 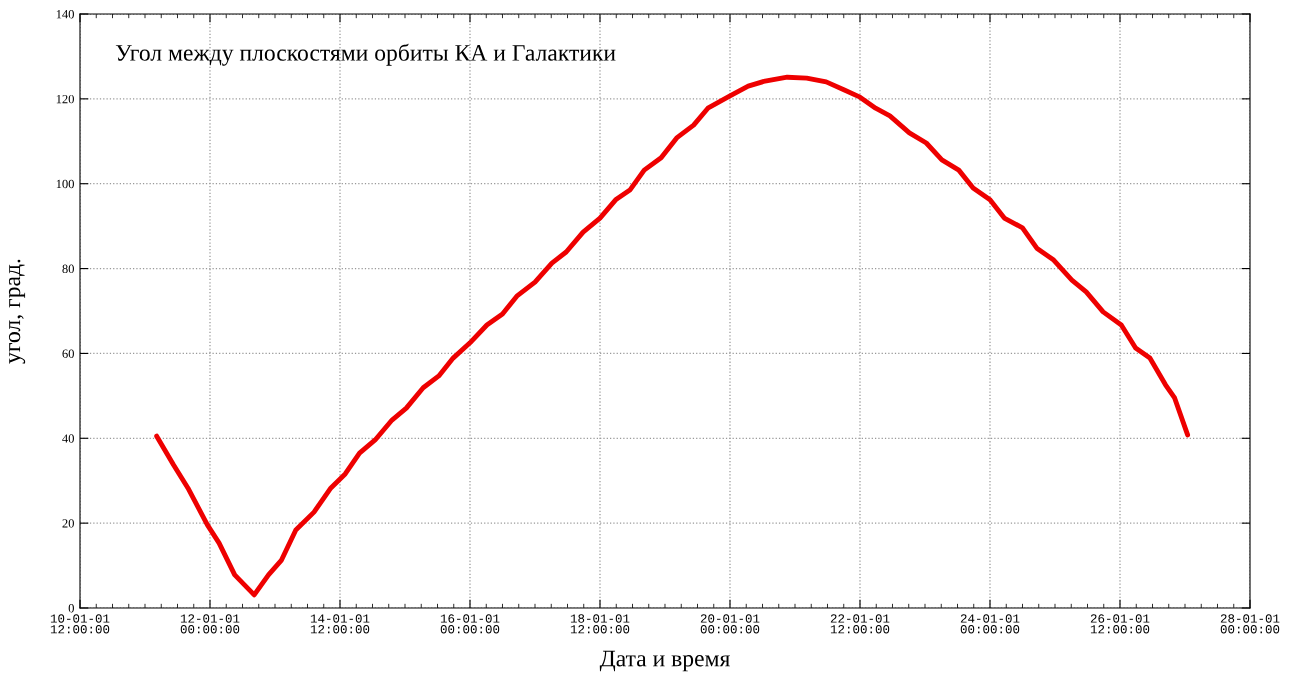 I want to click on text: Угол между плоскостями орбиты КА и Галактики, so click(x=365, y=54).